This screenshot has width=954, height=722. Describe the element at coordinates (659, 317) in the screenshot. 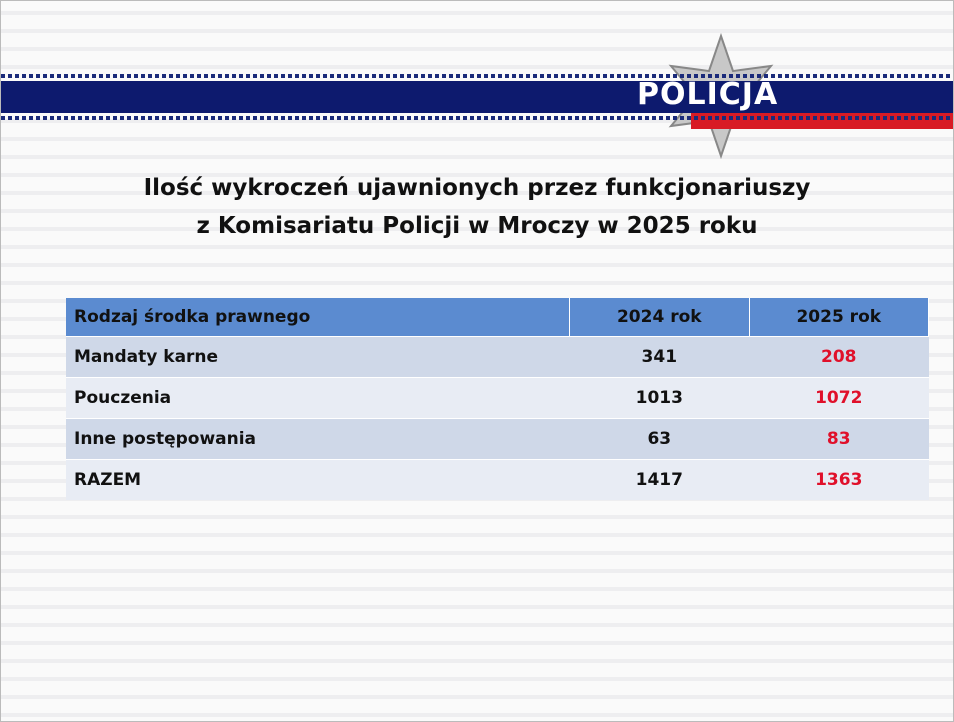

I see `column-header: 2024 rok` at that location.